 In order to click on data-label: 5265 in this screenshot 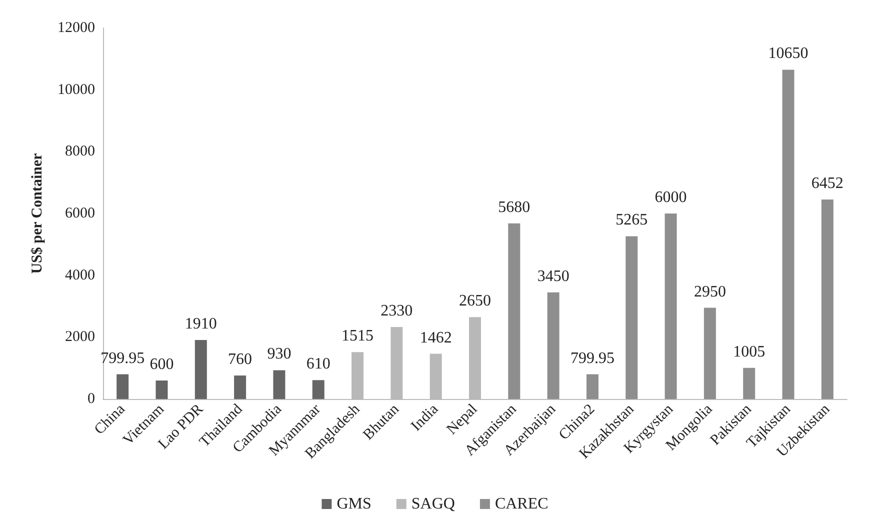, I will do `click(632, 220)`.